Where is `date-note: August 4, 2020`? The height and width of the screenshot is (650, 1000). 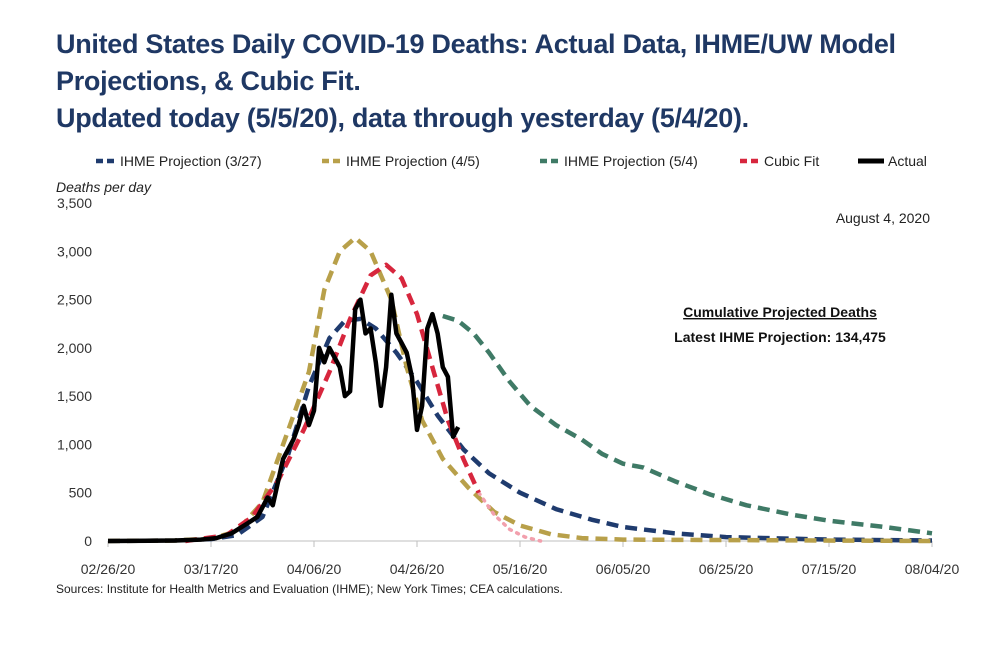
date-note: August 4, 2020 is located at coordinates (883, 218).